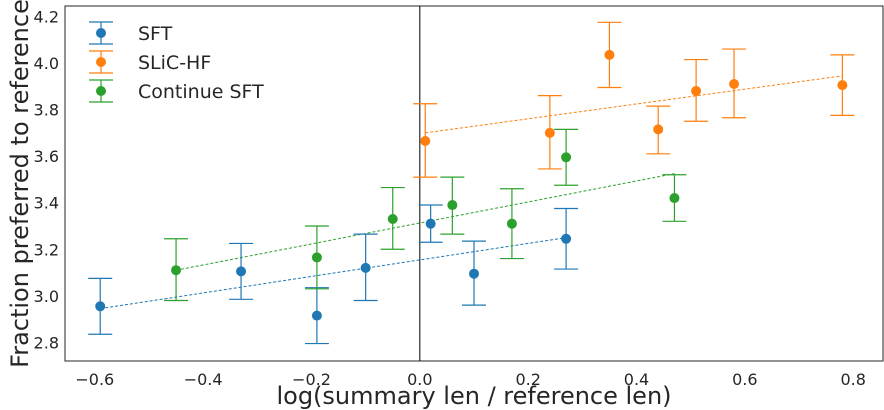 This screenshot has height=410, width=884. Describe the element at coordinates (311, 379) in the screenshot. I see `x-tick-label: −0.2` at that location.